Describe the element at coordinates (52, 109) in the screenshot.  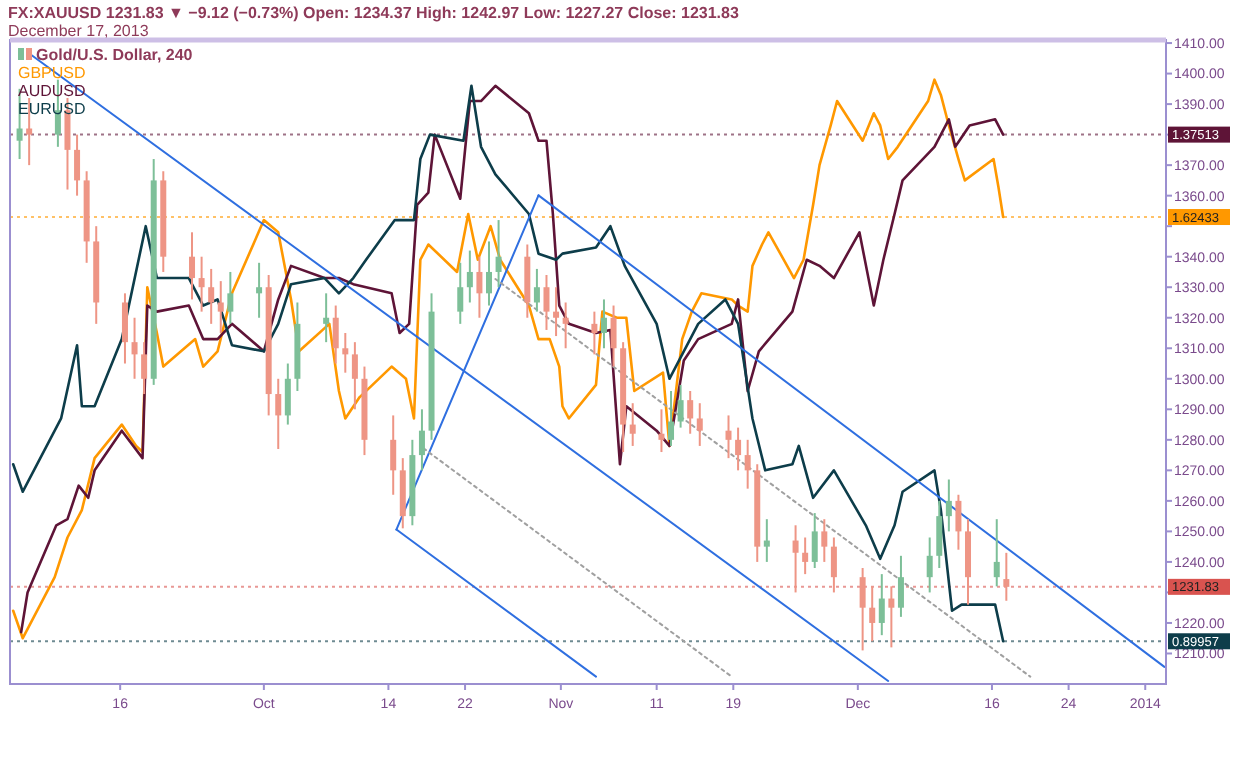
I see `text: EURUSD` at that location.